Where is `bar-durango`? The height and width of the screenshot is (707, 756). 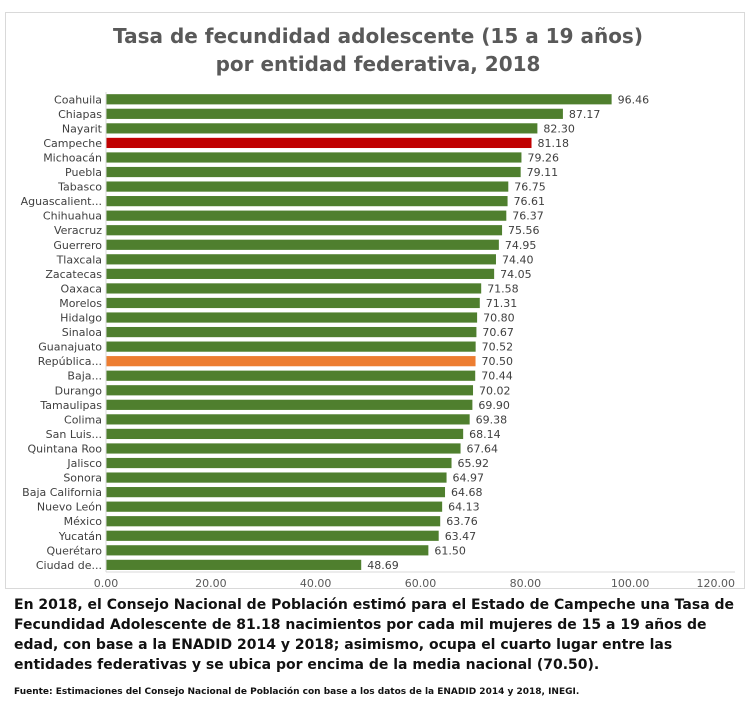
bar-durango is located at coordinates (290, 390).